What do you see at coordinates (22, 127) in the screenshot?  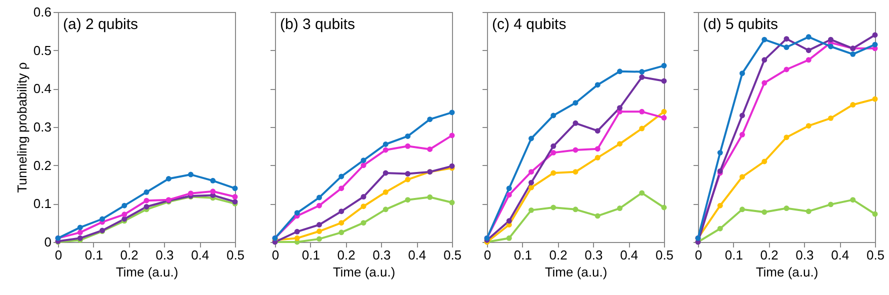 I see `y-axis-title: Tunneling probability ρ` at bounding box center [22, 127].